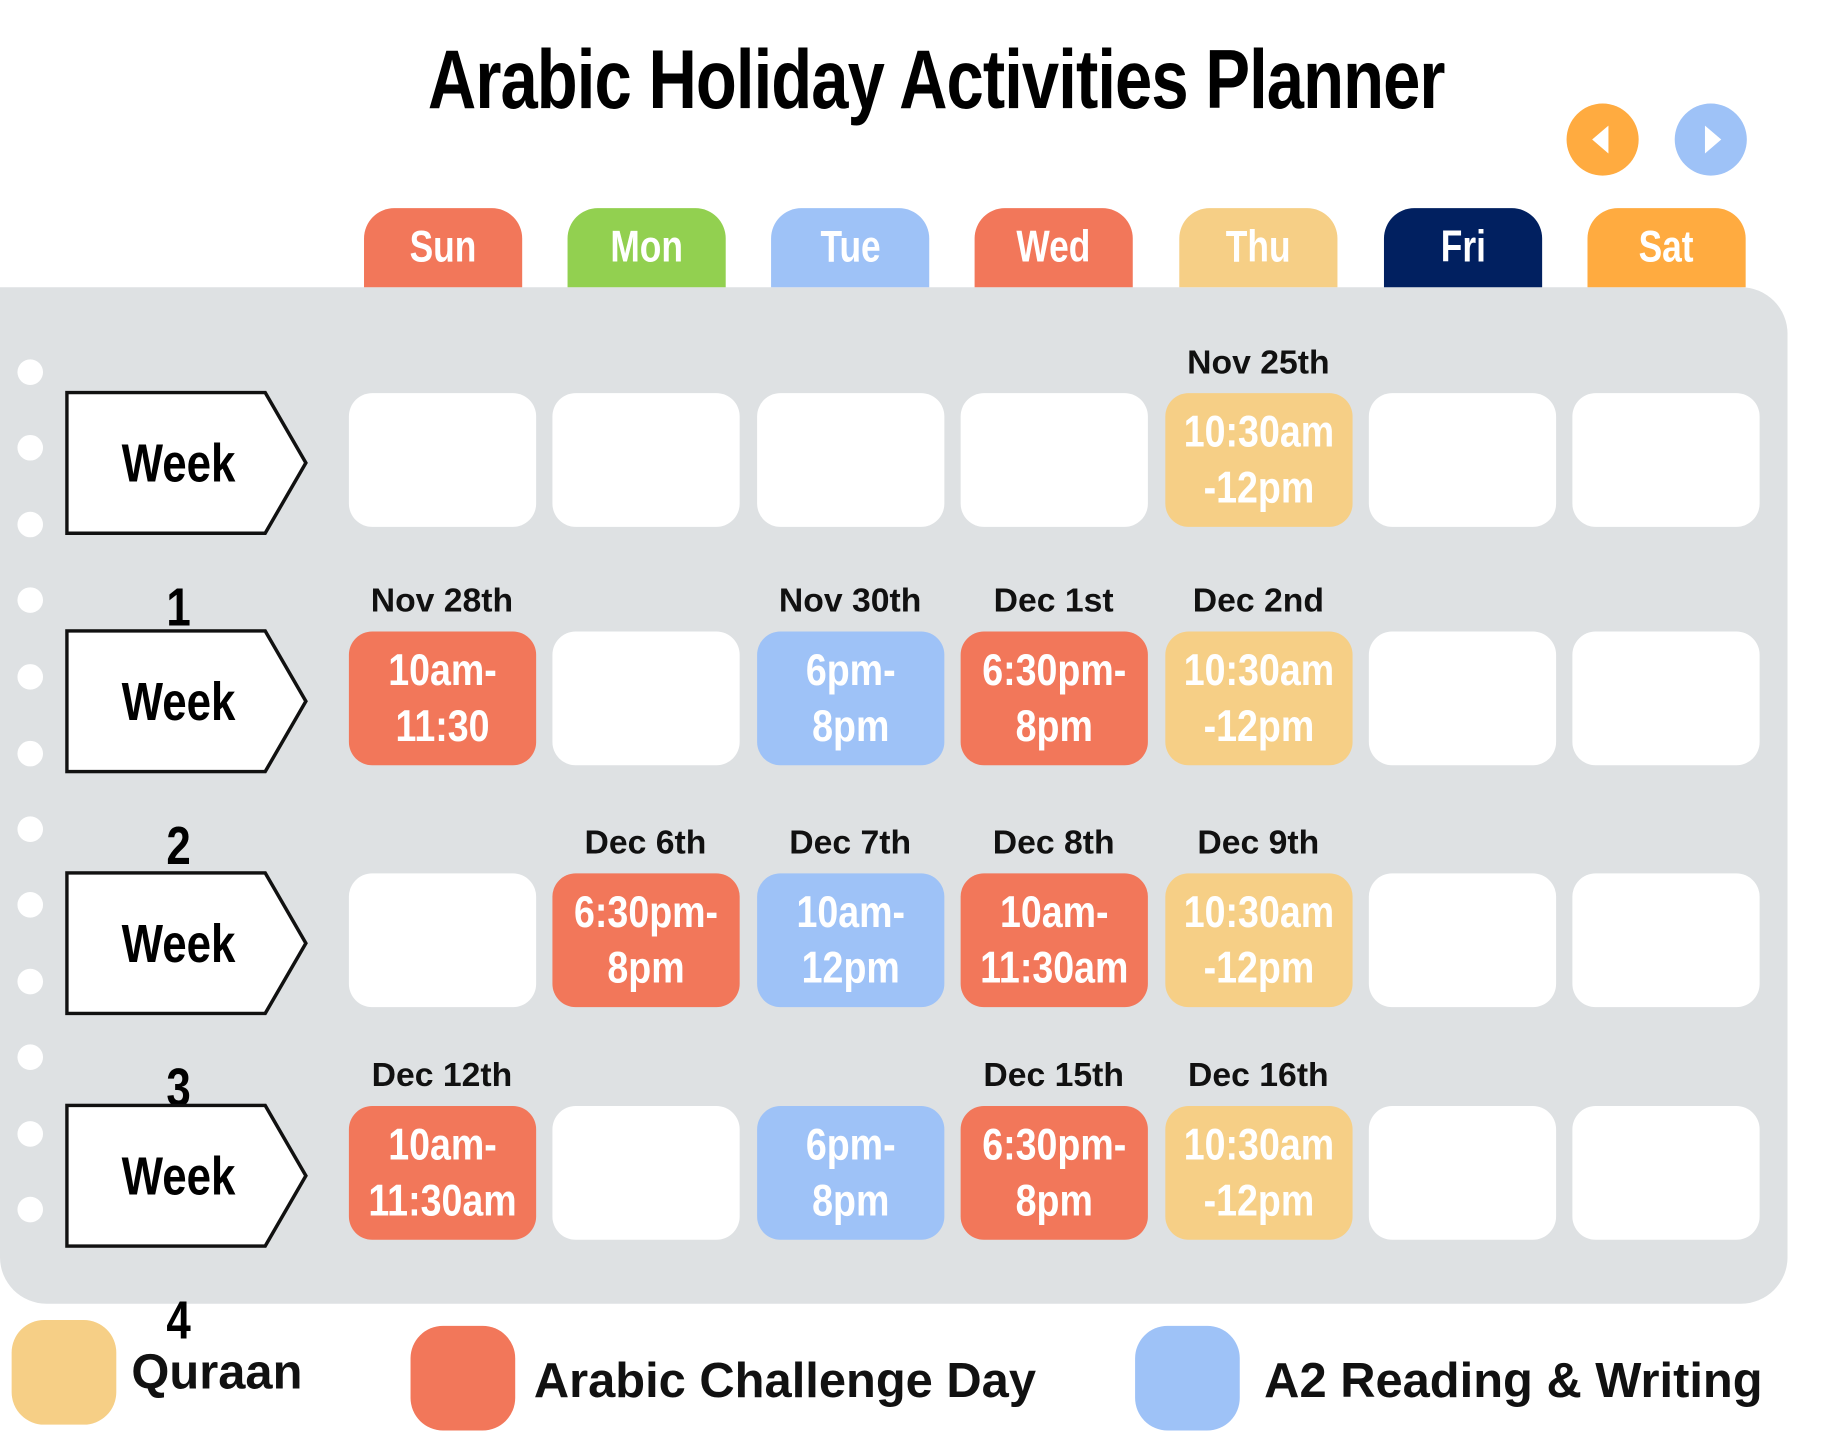 This screenshot has width=1827, height=1440. I want to click on day-tab-wed: Wed, so click(1053, 248).